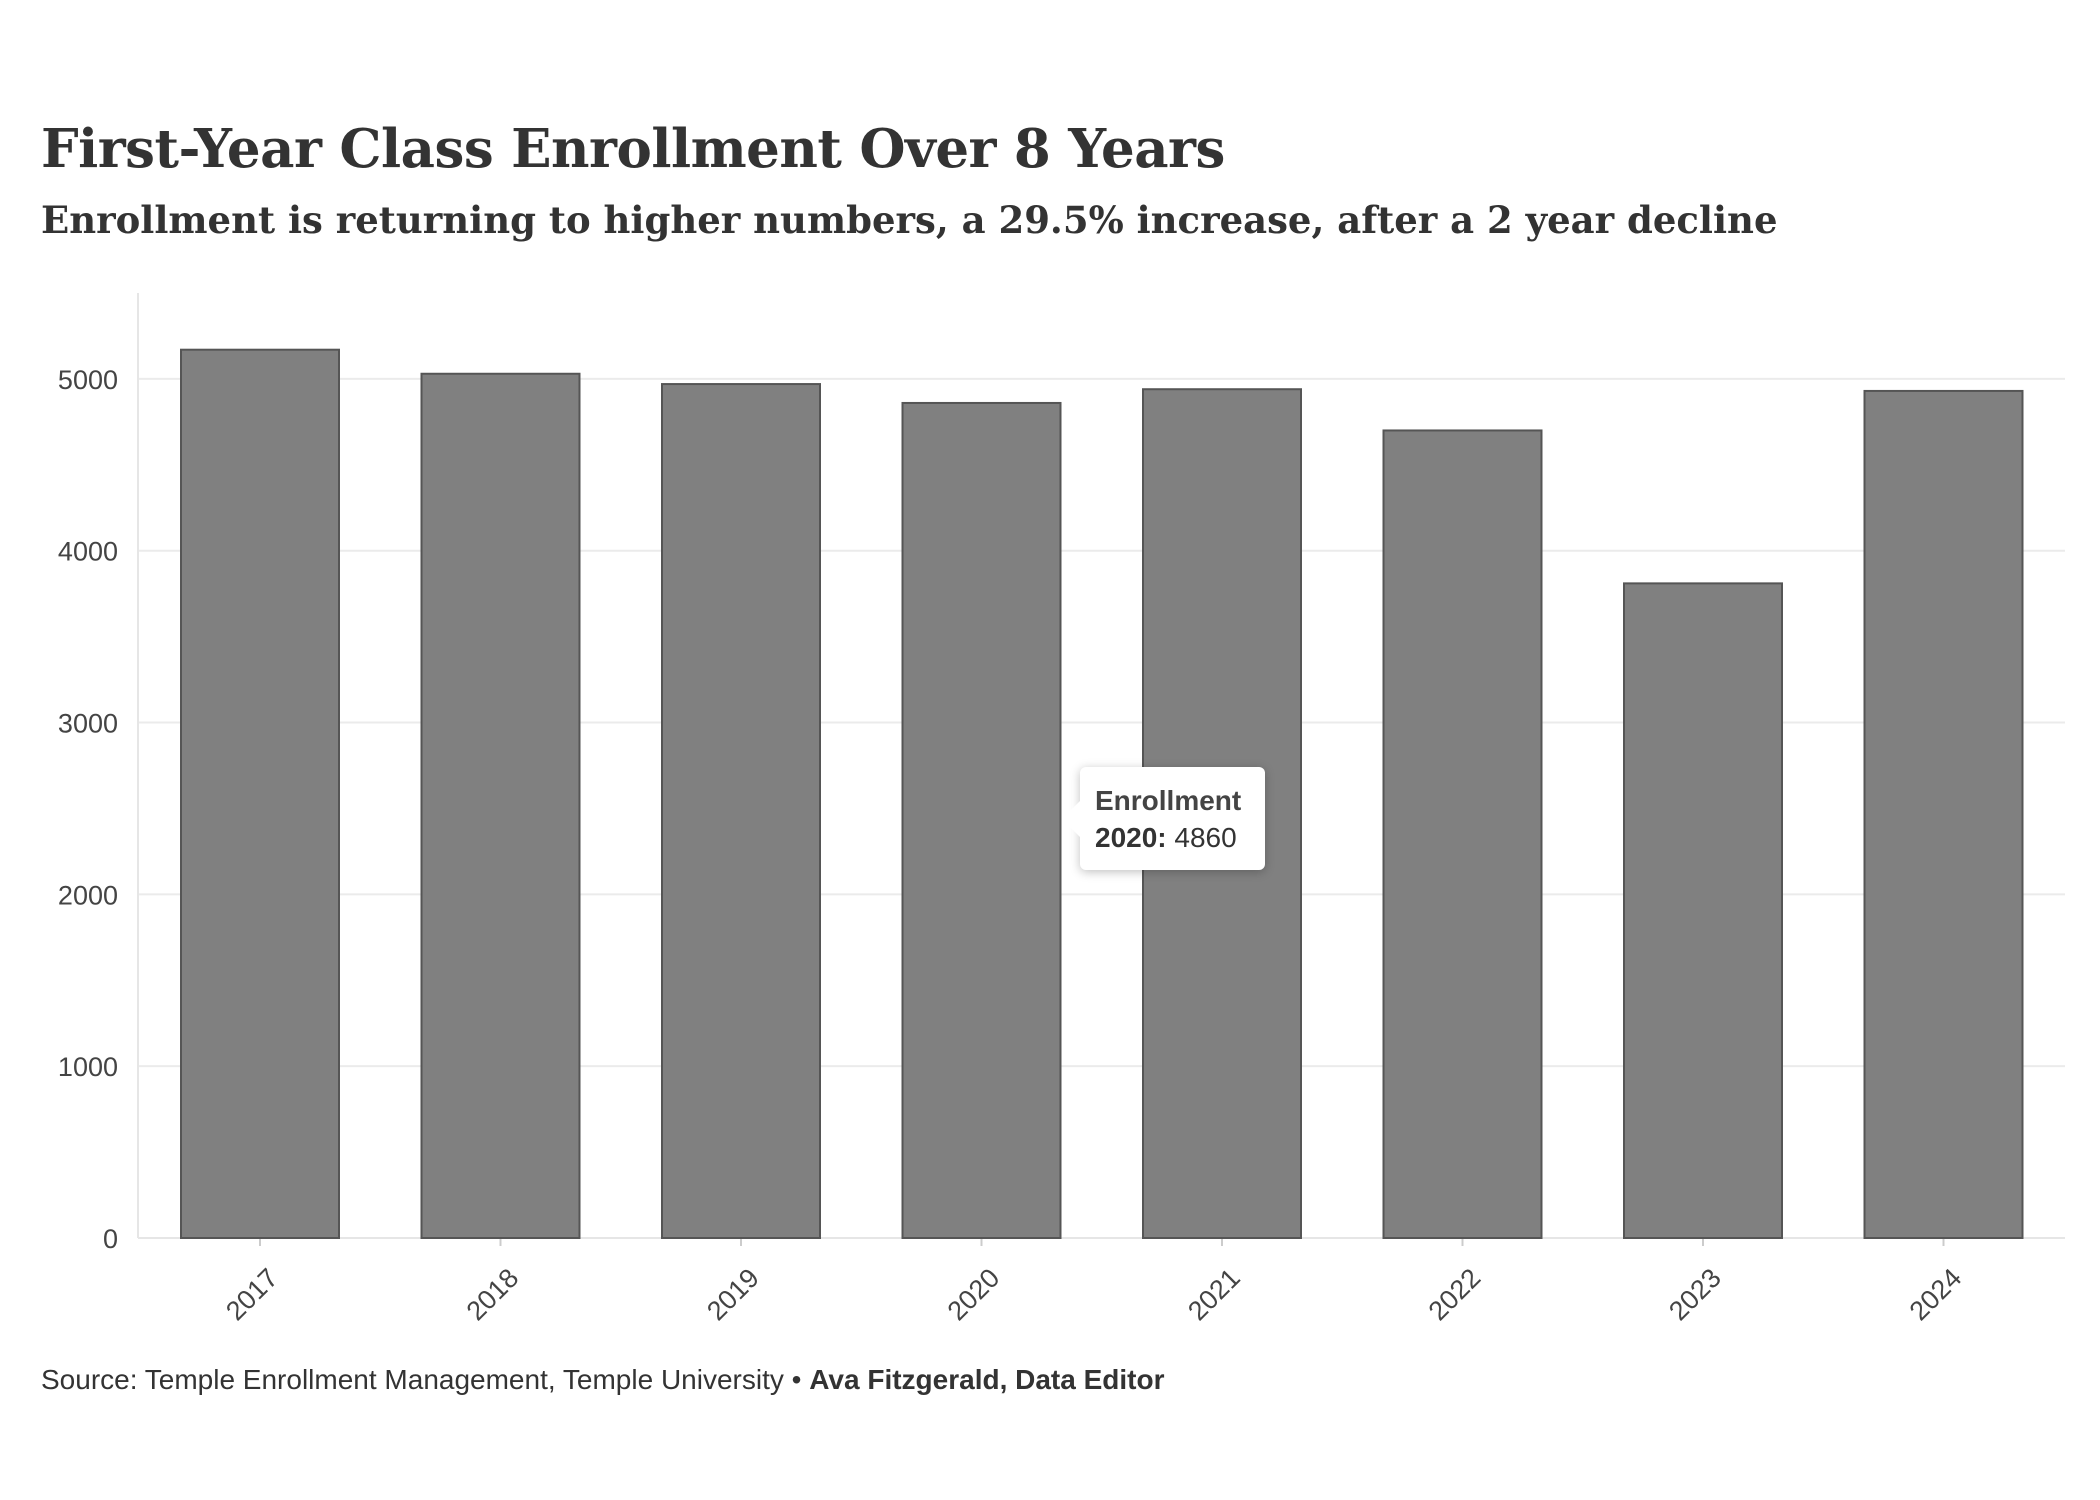 This screenshot has width=2100, height=1500. Describe the element at coordinates (88, 380) in the screenshot. I see `y-tick-label: 5000` at that location.